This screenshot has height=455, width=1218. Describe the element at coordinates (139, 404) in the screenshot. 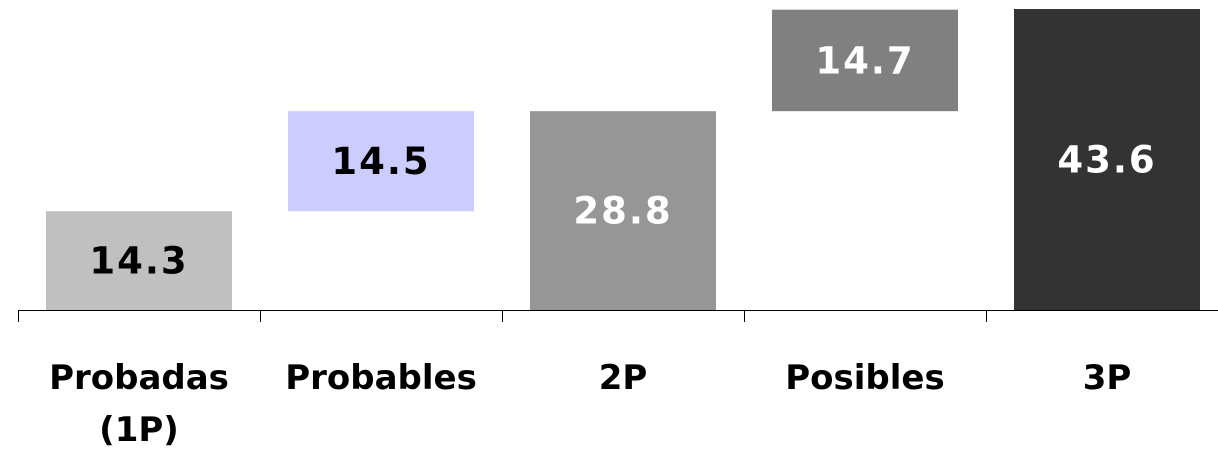

I see `category-label-0: Probadas (1P)` at that location.